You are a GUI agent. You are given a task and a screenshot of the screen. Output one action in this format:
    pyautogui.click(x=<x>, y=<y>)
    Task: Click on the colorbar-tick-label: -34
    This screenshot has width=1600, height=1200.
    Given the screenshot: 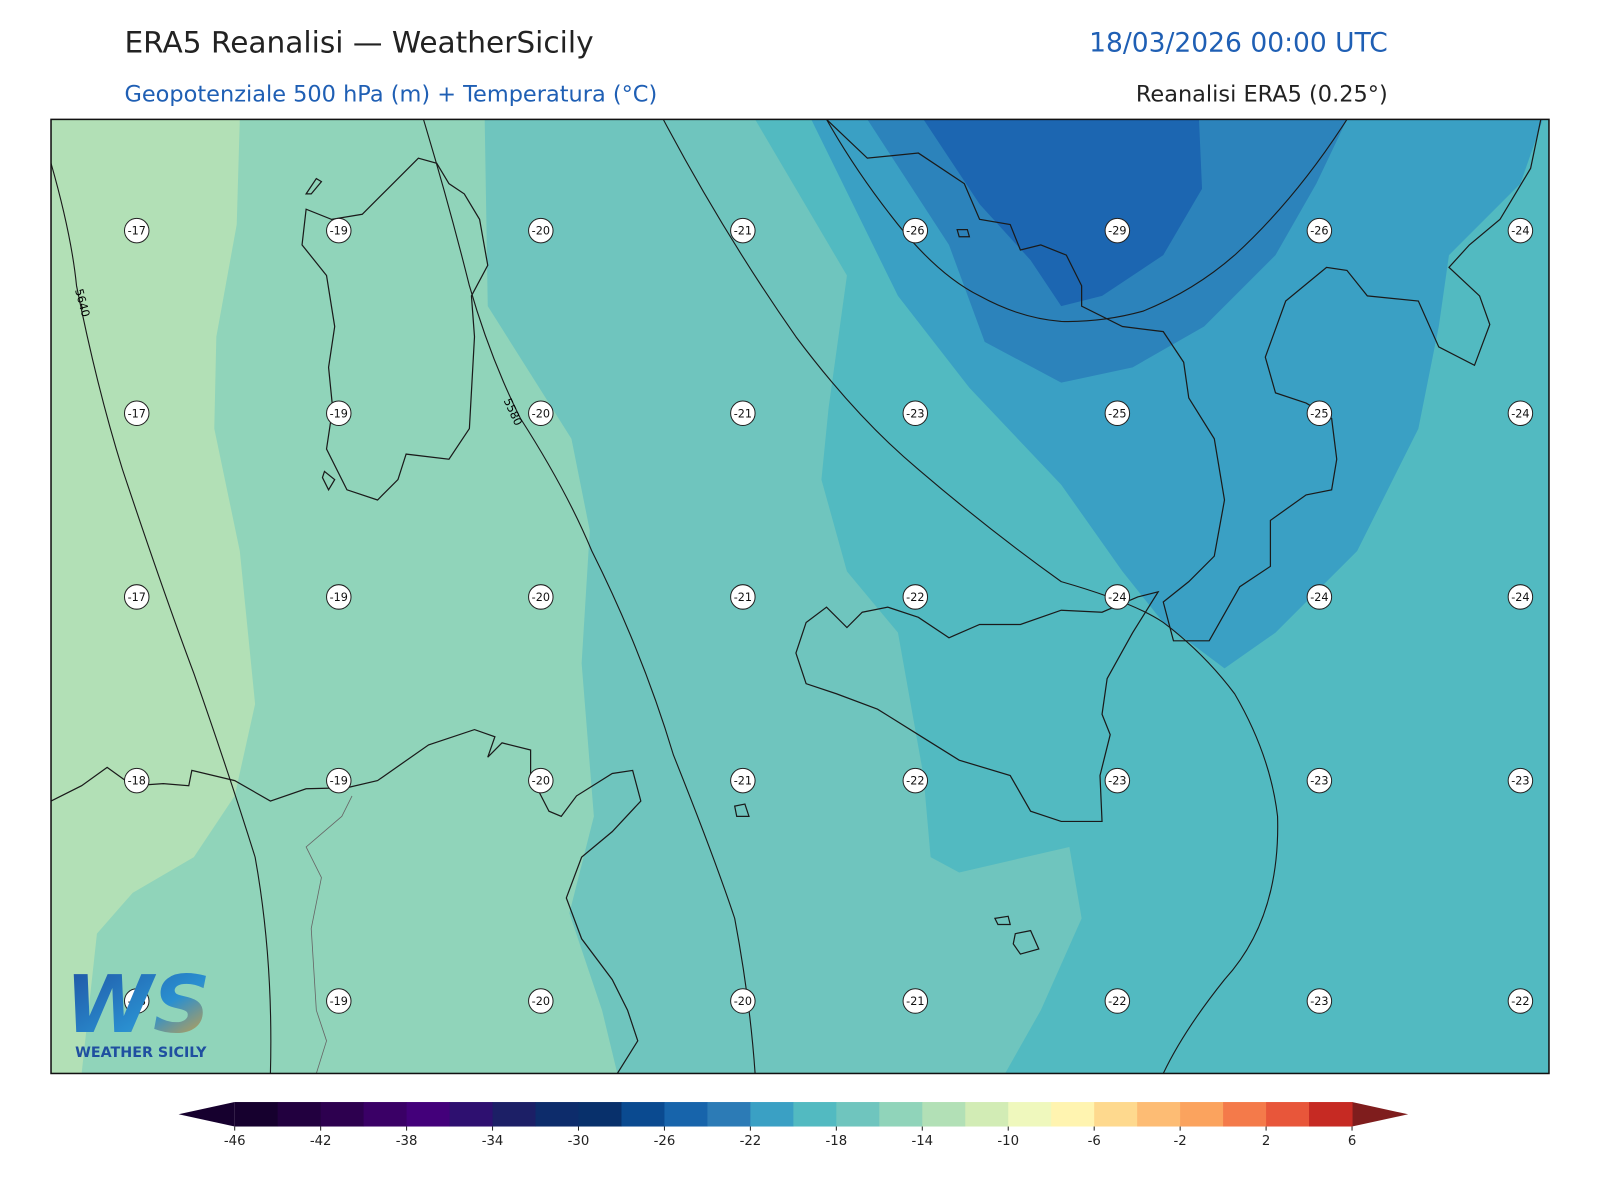 What is the action you would take?
    pyautogui.click(x=493, y=1141)
    